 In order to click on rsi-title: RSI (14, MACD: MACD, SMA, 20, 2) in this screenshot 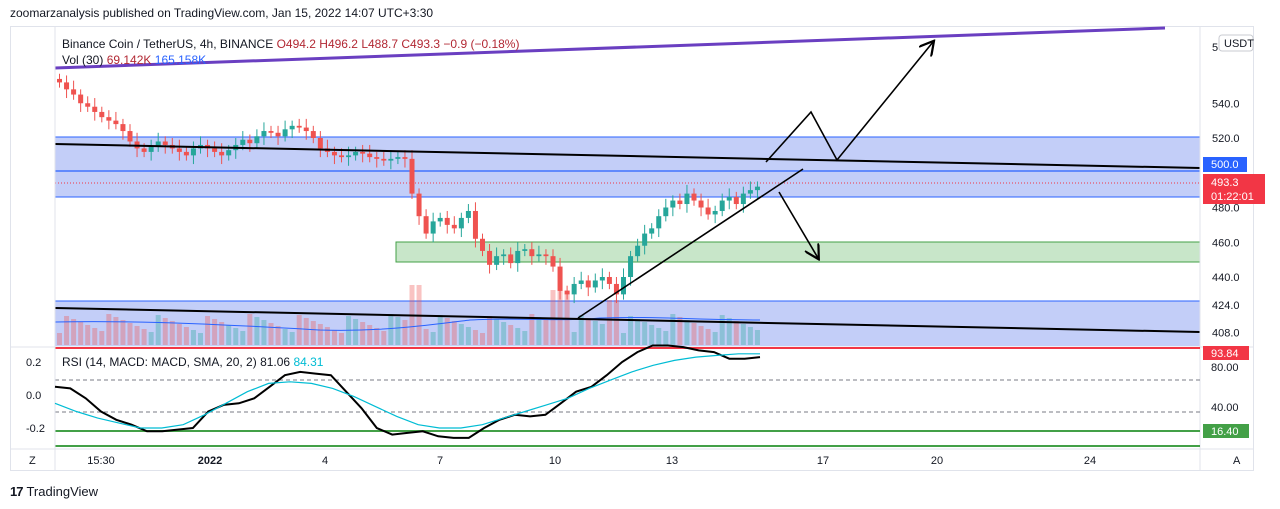, I will do `click(159, 362)`.